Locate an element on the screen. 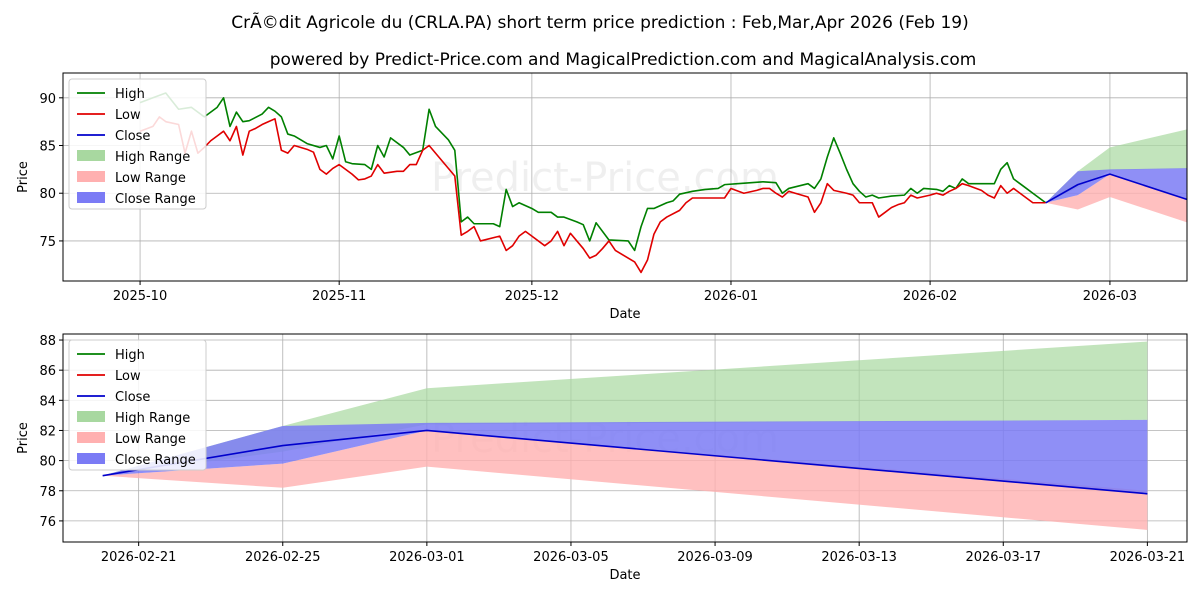  x-tick-label: 2026-03-17 is located at coordinates (1003, 557).